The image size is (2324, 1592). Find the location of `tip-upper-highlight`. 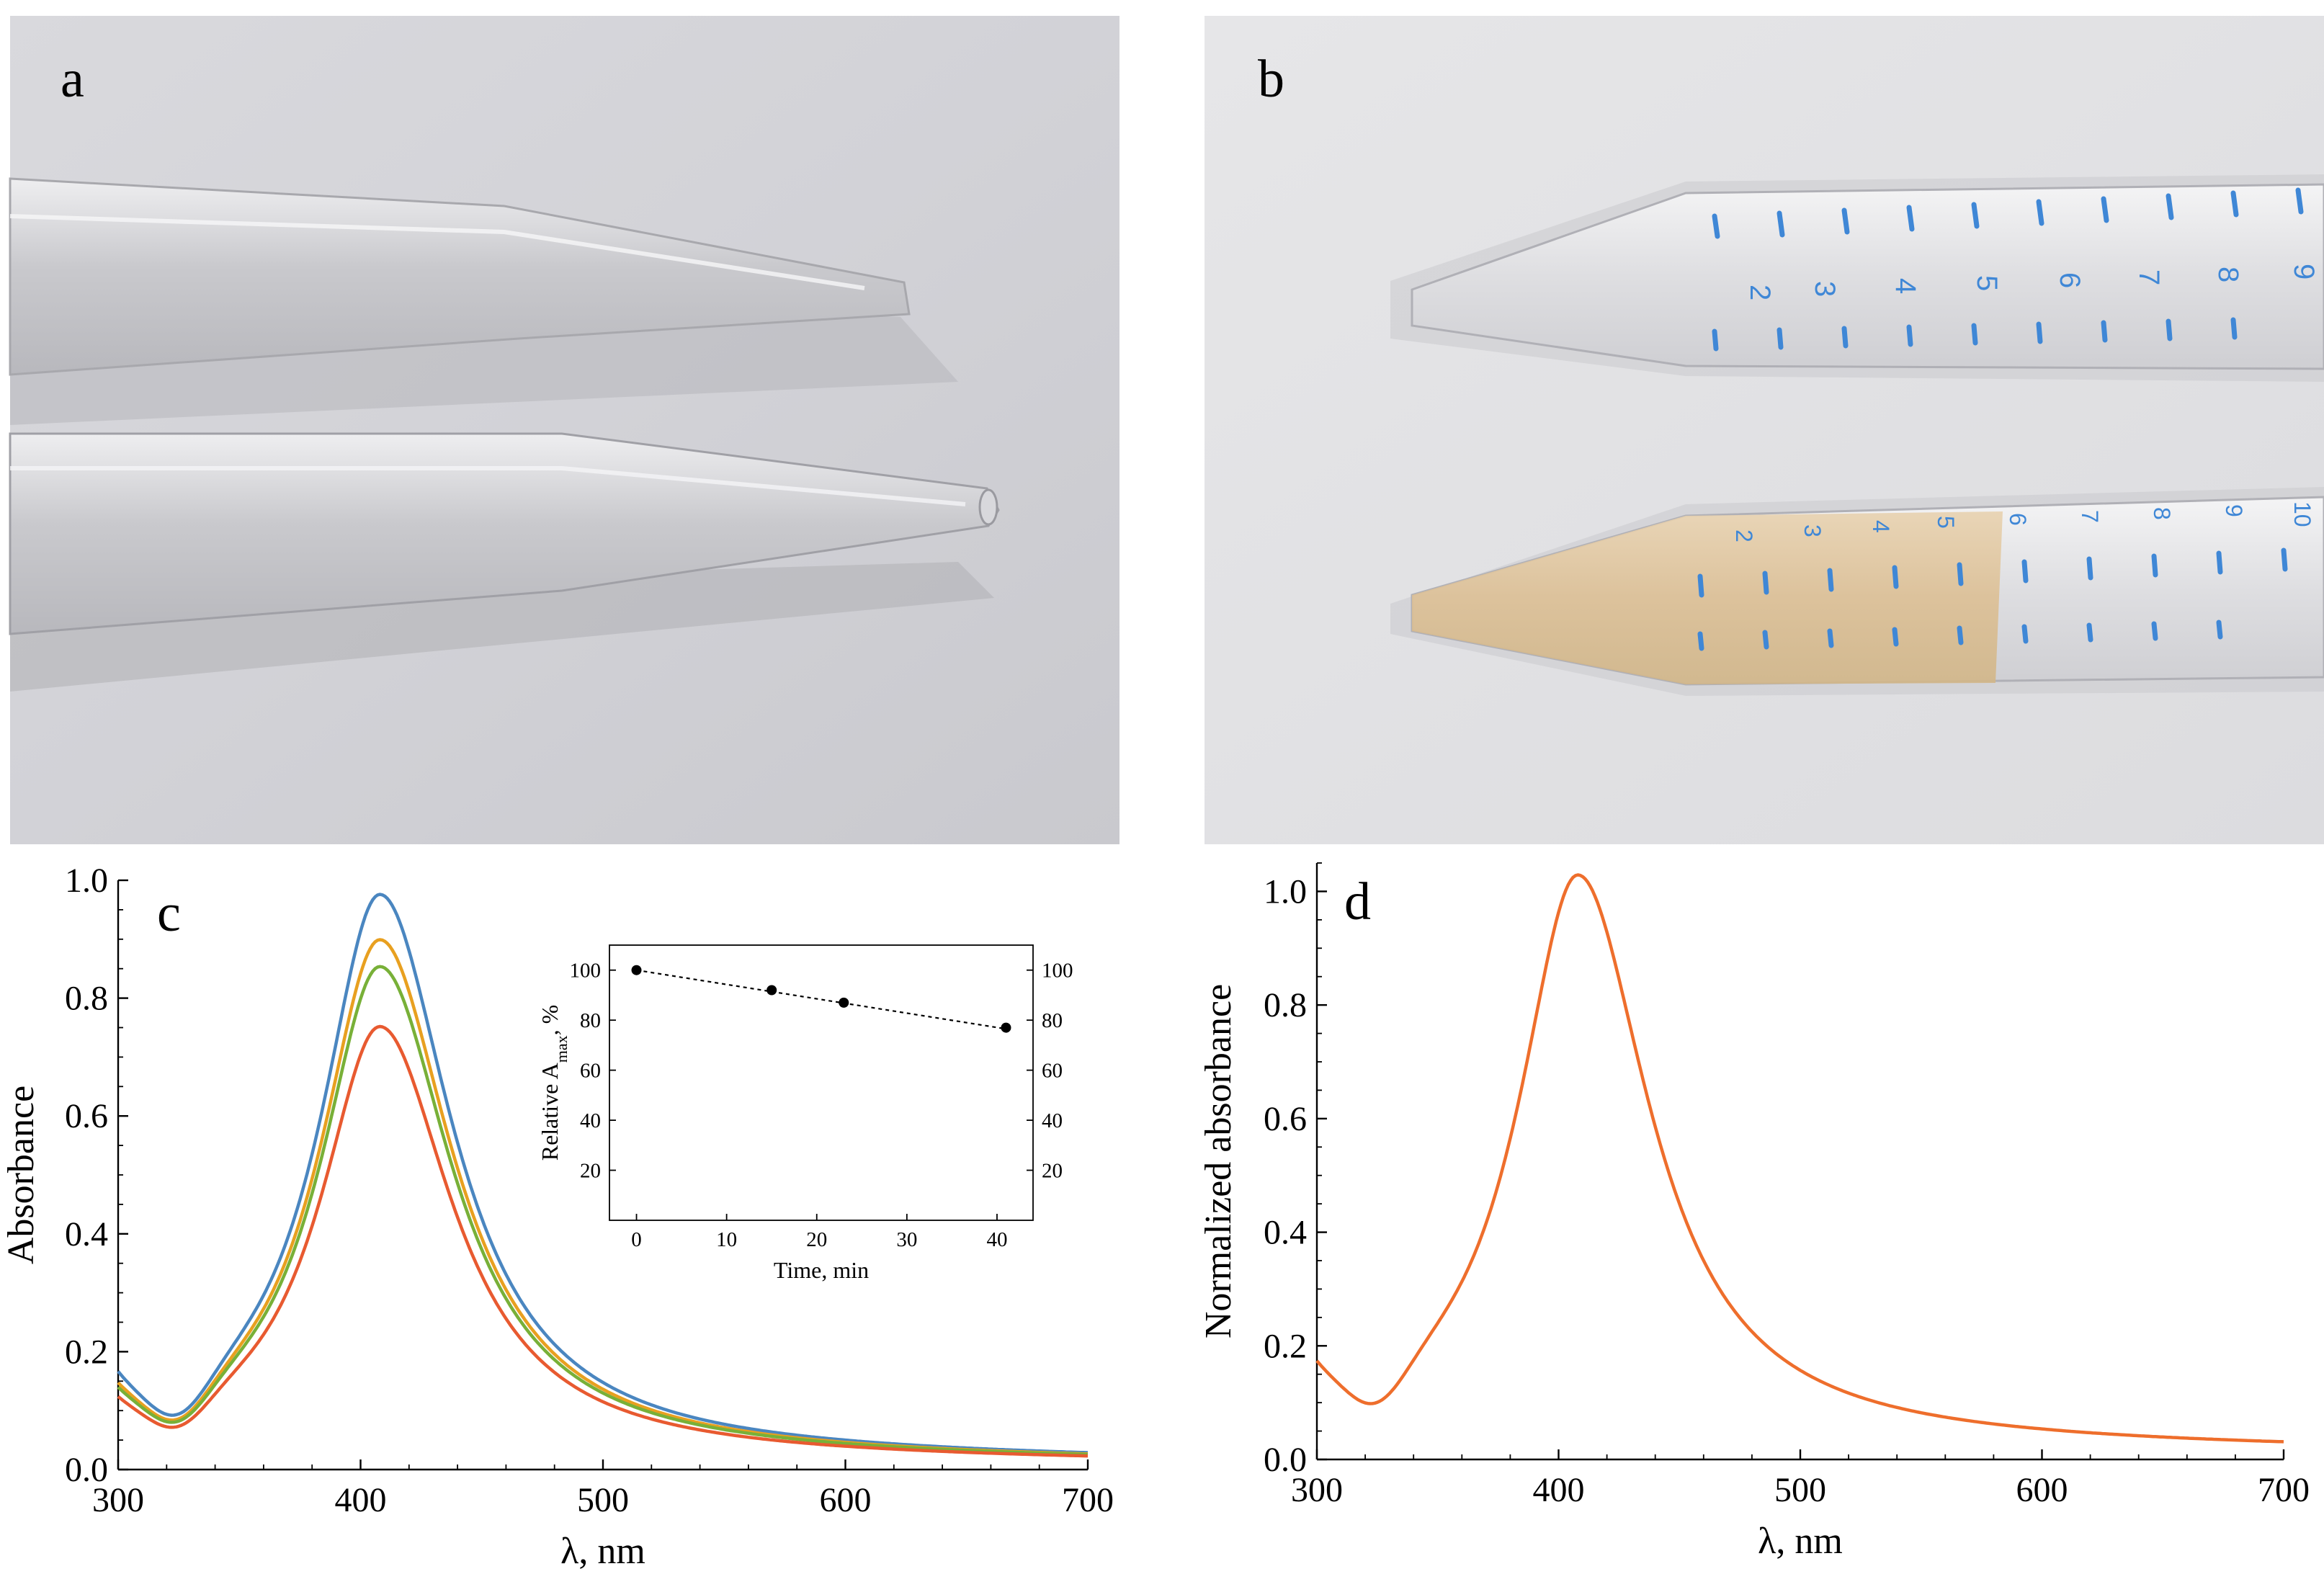

tip-upper-highlight is located at coordinates (437, 252).